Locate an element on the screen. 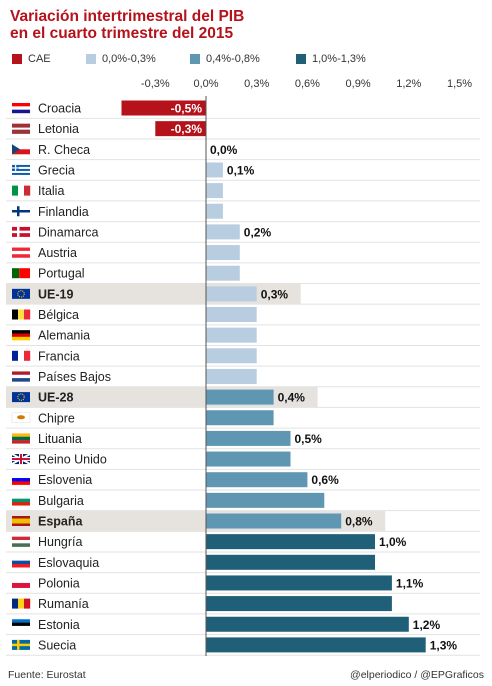  bar-italia is located at coordinates (214, 191).